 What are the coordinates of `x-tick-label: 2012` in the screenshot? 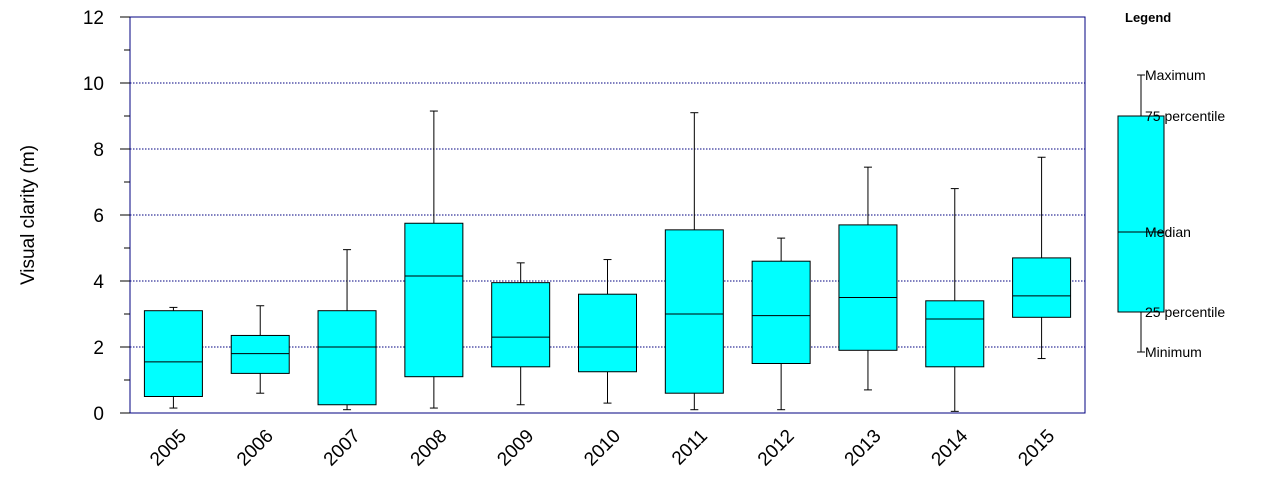 It's located at (776, 448).